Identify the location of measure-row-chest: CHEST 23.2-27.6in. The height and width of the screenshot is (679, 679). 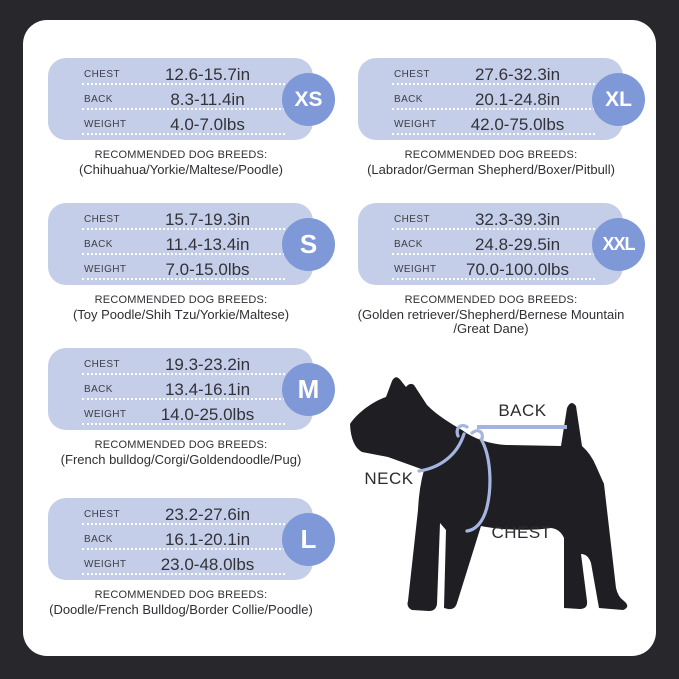
(180, 514).